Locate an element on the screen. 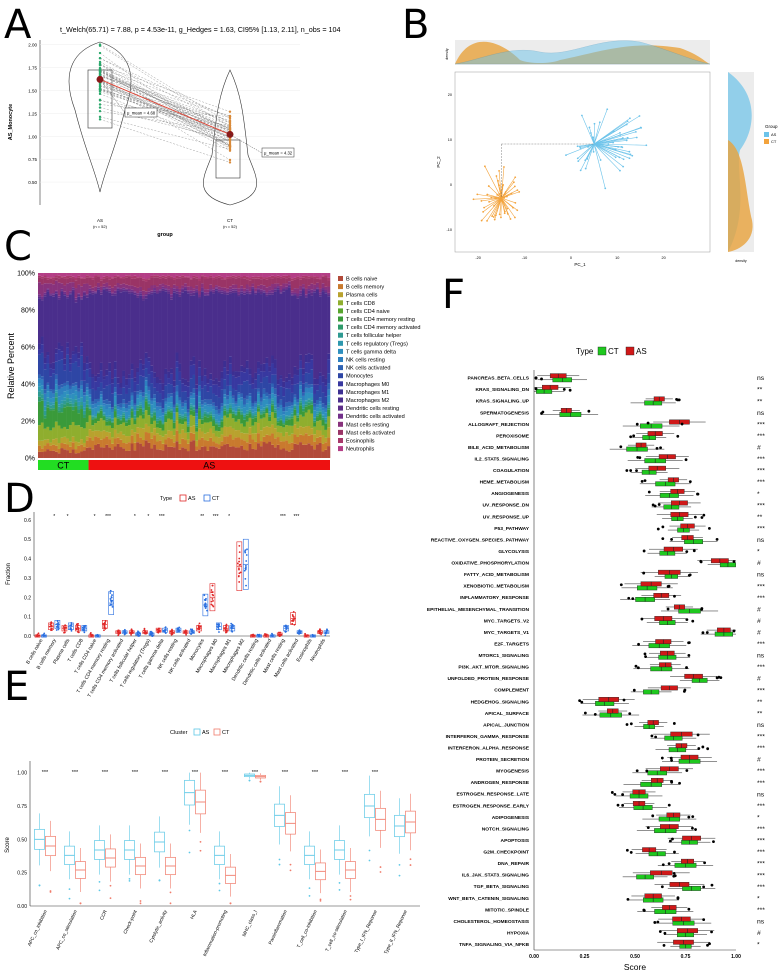  significance-label: *** is located at coordinates (761, 459).